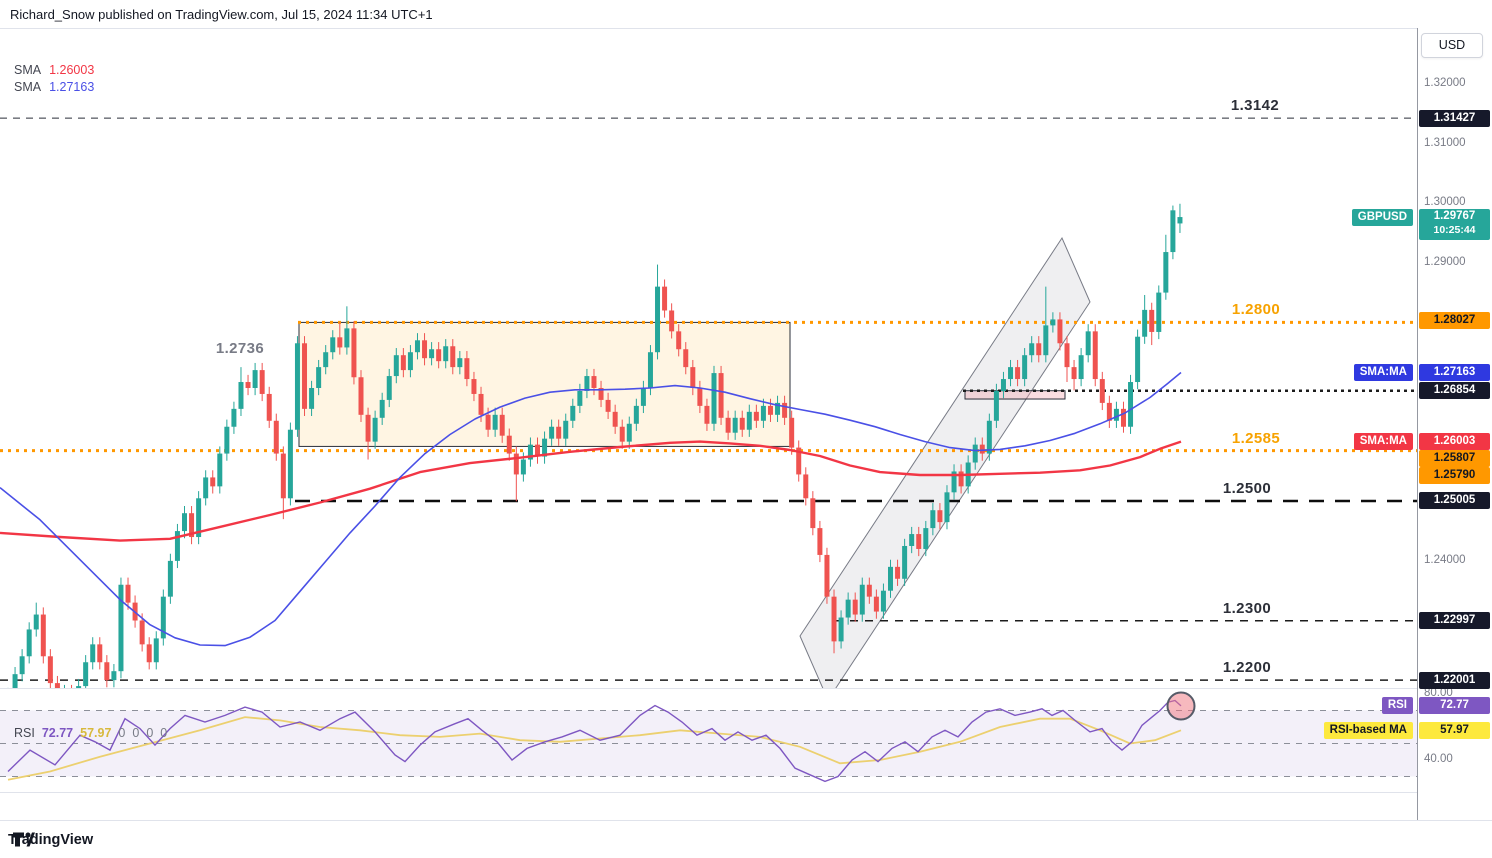 The height and width of the screenshot is (858, 1492). What do you see at coordinates (1438, 758) in the screenshot?
I see `axis-tick-label: 40.00` at bounding box center [1438, 758].